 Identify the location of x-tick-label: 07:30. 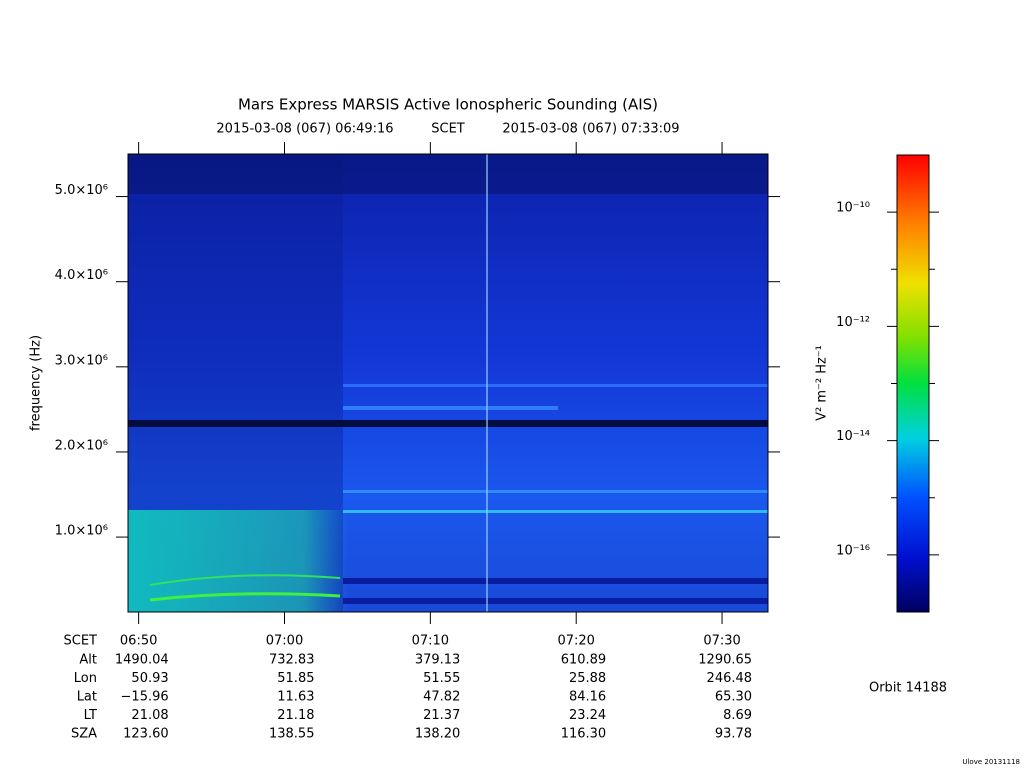
(721, 641).